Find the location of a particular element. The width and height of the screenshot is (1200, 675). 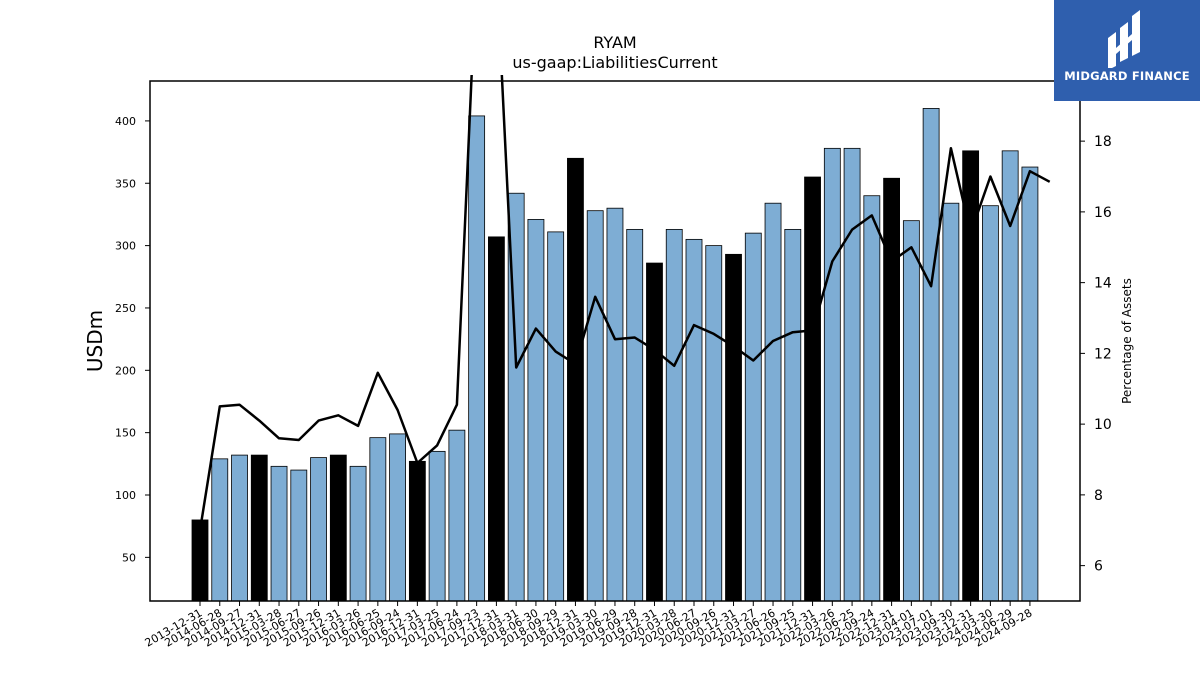

brand-logo: MIDGARD FINANCE is located at coordinates (1127, 50).